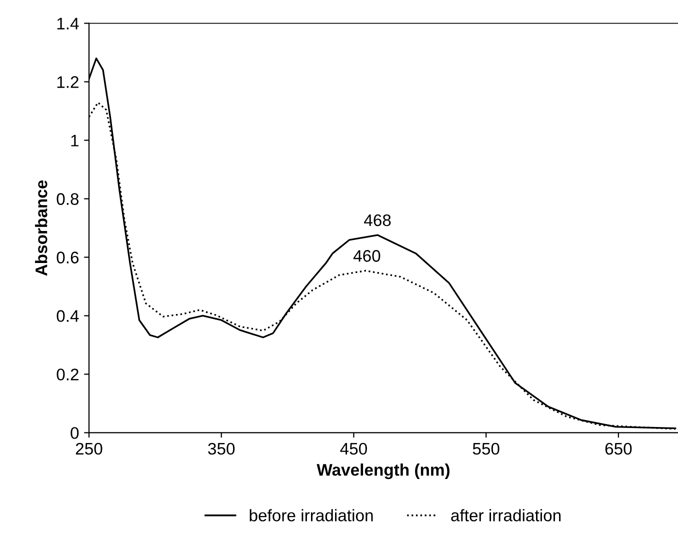  I want to click on y-tick-label: 0.8, so click(67, 199).